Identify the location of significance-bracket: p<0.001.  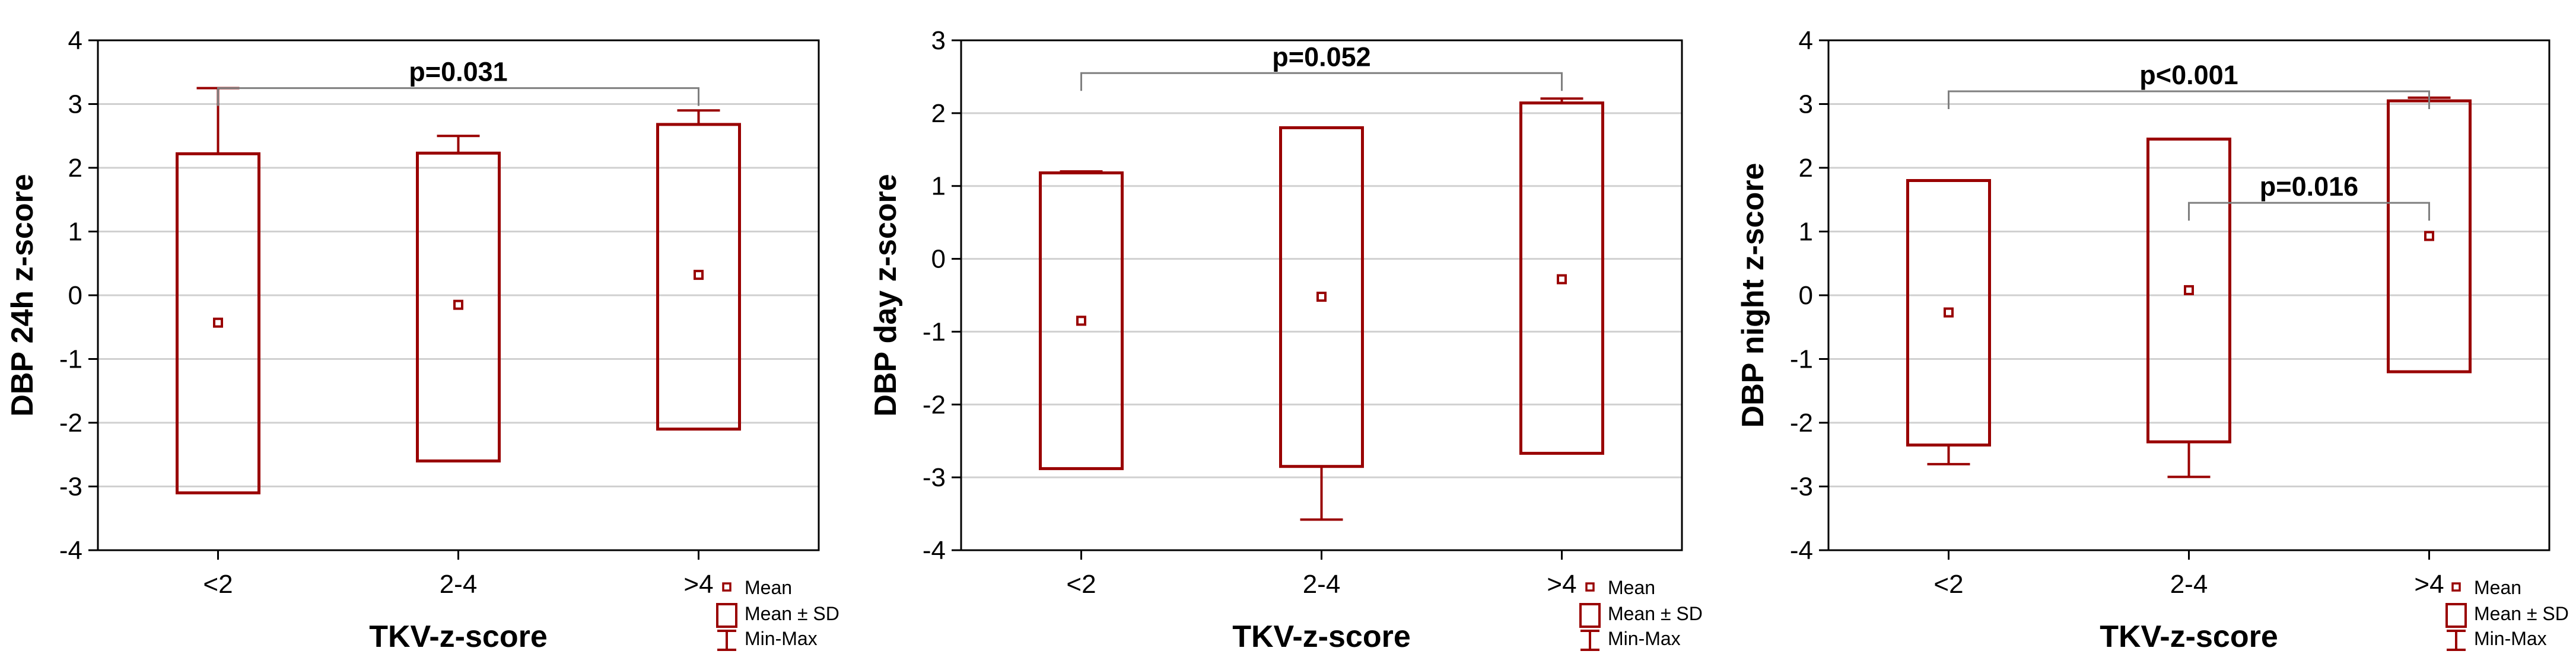
(2189, 84).